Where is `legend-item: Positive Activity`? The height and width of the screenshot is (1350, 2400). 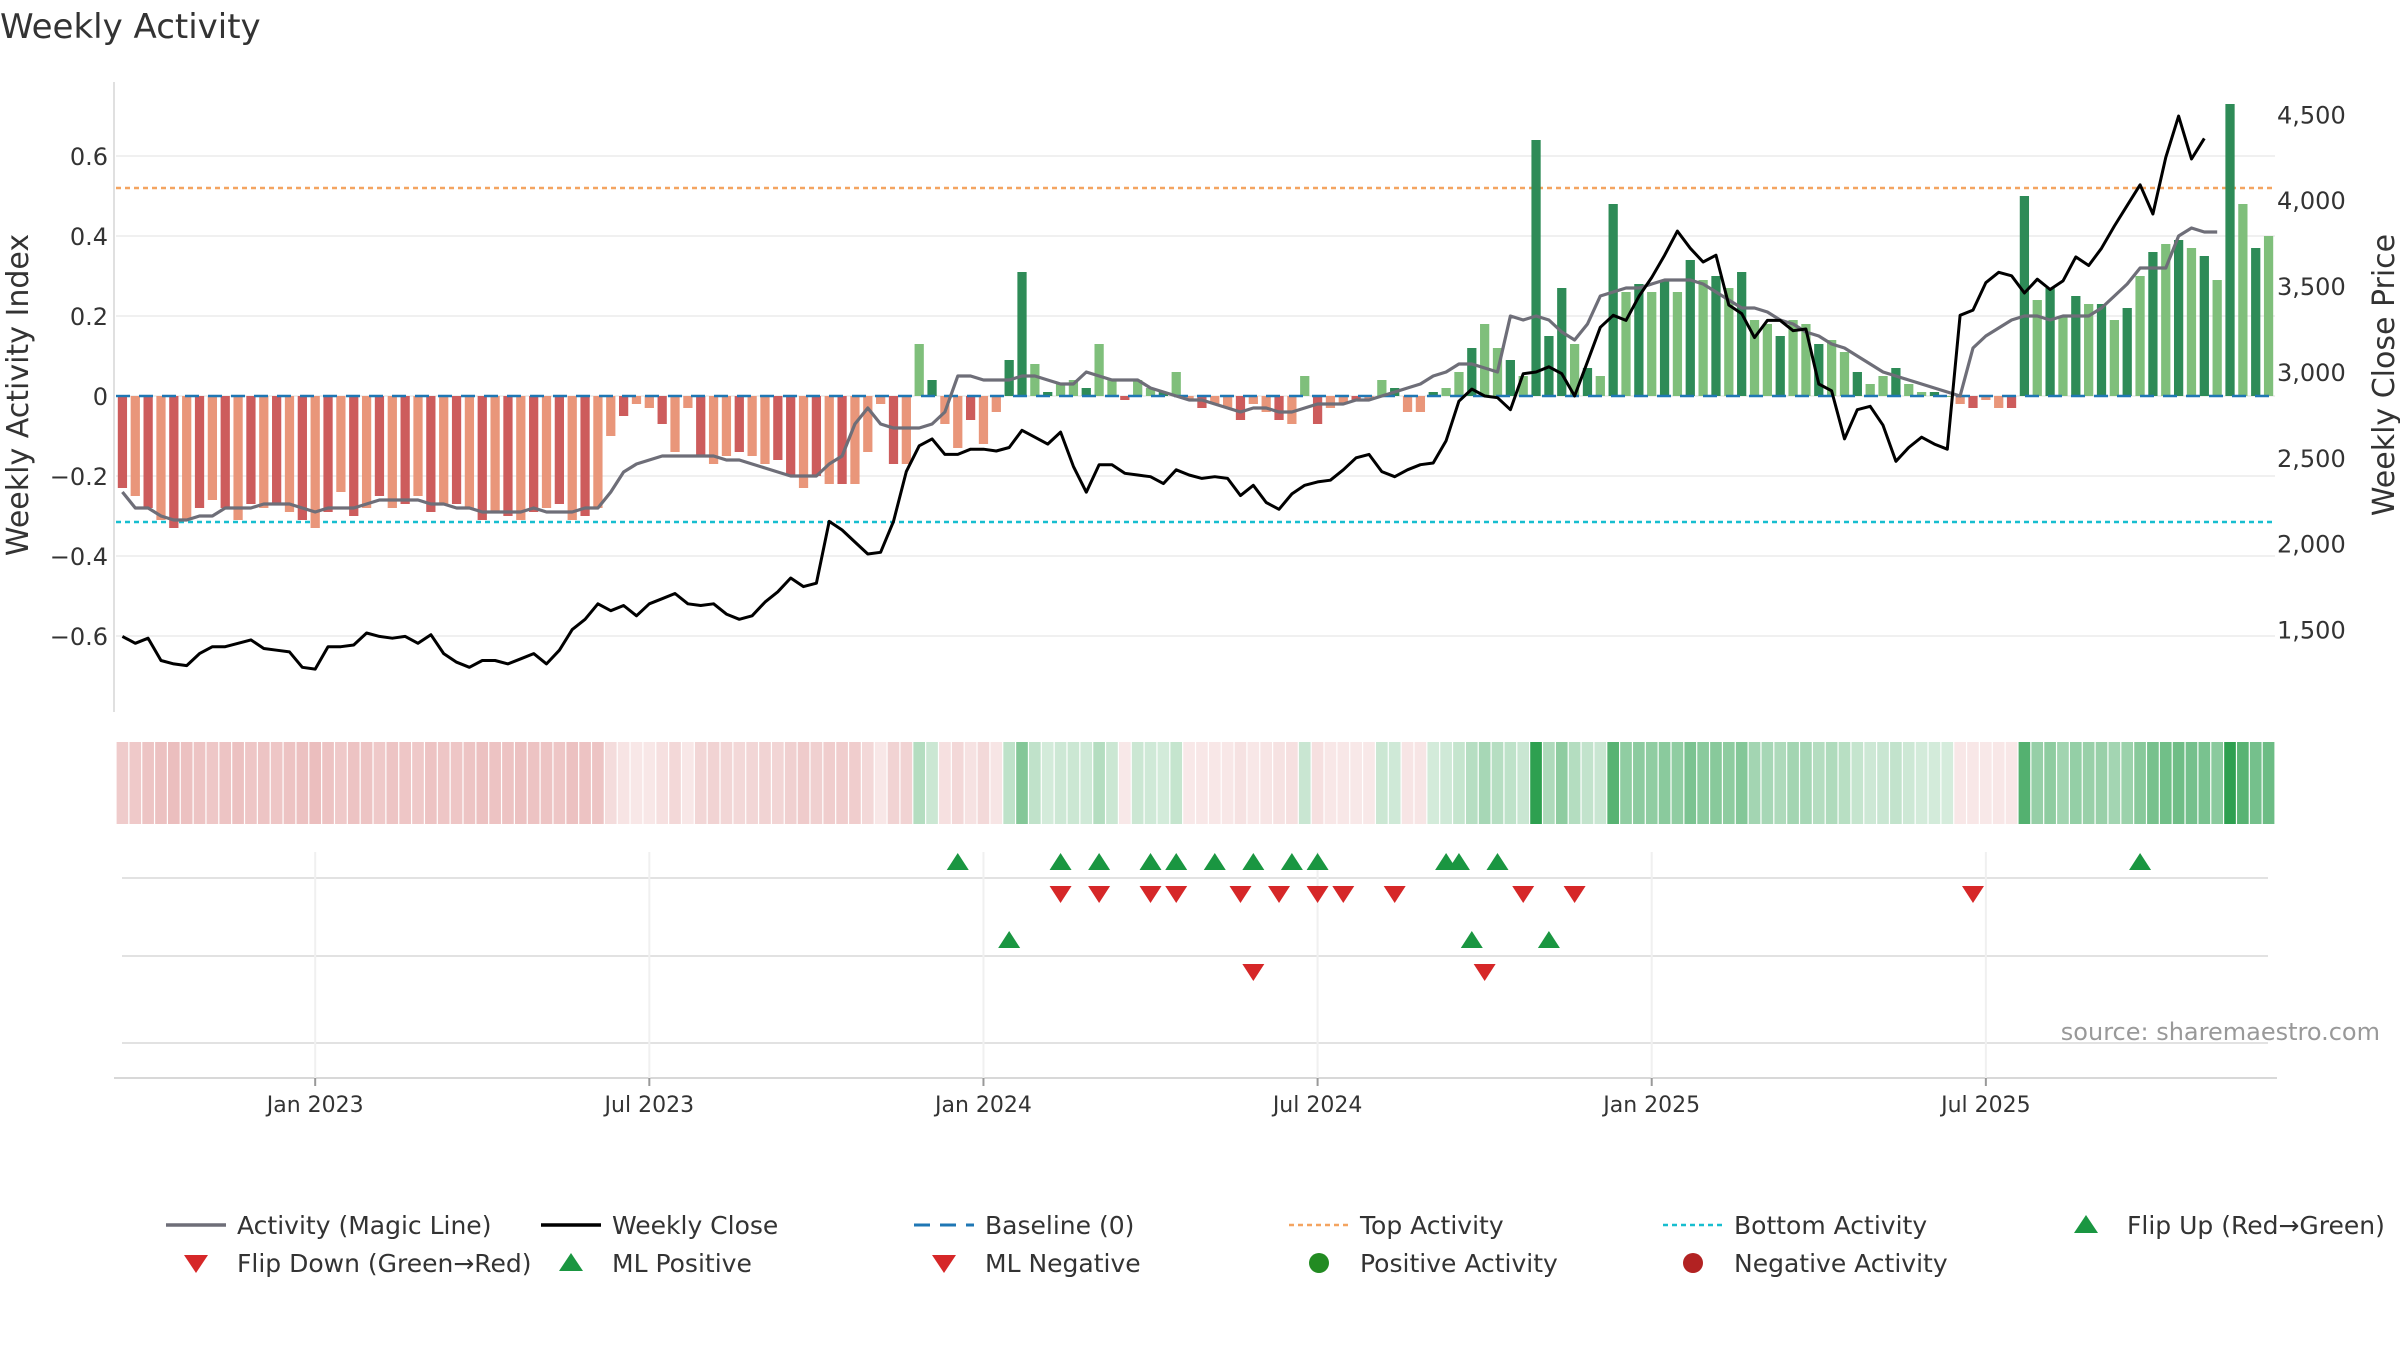 legend-item: Positive Activity is located at coordinates (1433, 1263).